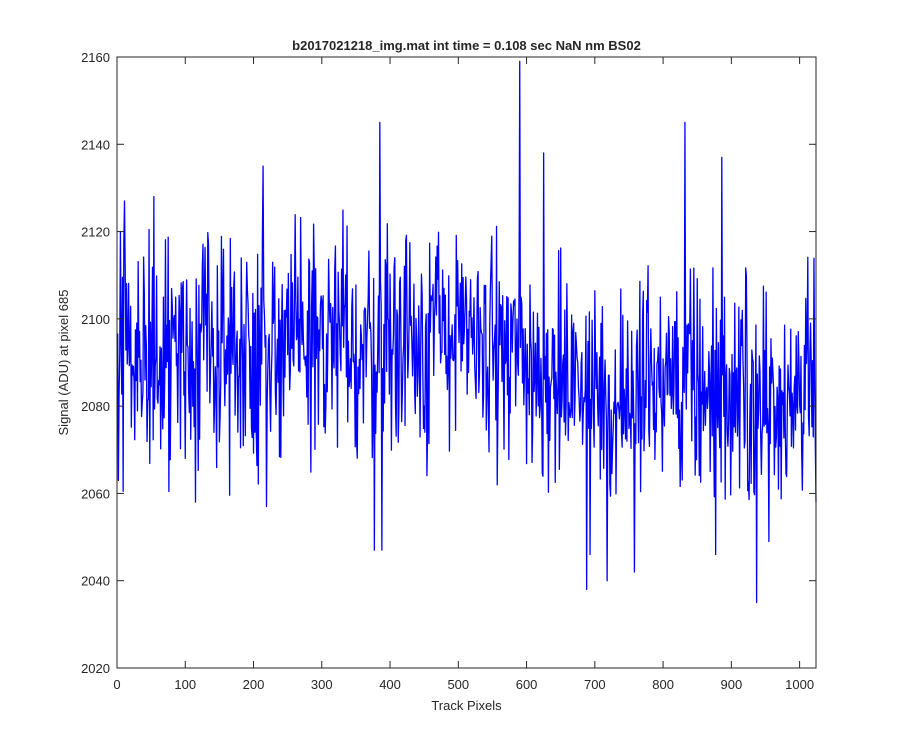 This screenshot has width=900, height=755. Describe the element at coordinates (116, 684) in the screenshot. I see `x-tick-label: 0` at that location.